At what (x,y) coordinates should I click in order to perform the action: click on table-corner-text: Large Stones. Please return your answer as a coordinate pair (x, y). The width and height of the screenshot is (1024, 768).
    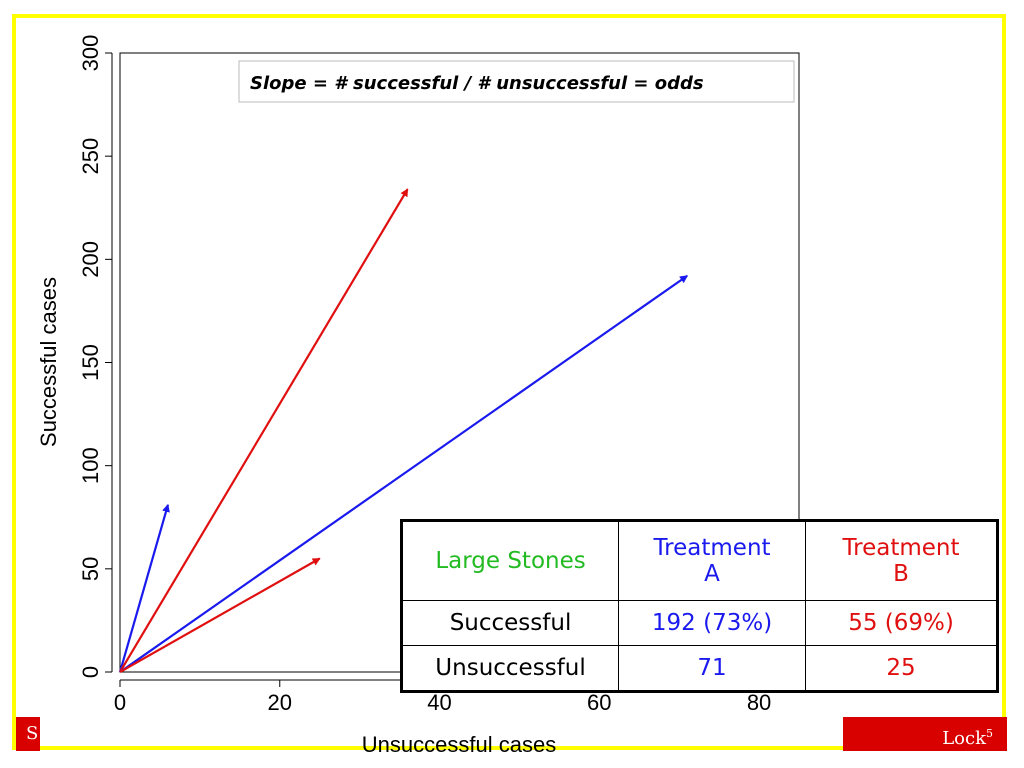
    Looking at the image, I should click on (510, 561).